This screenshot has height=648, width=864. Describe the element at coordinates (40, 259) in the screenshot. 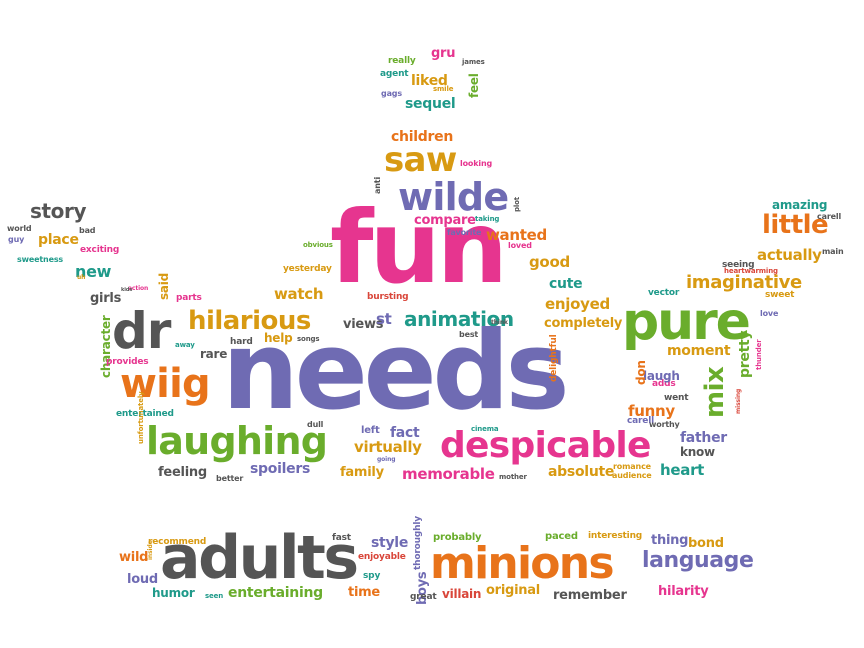

I see `word-sweetness: sweetness` at that location.